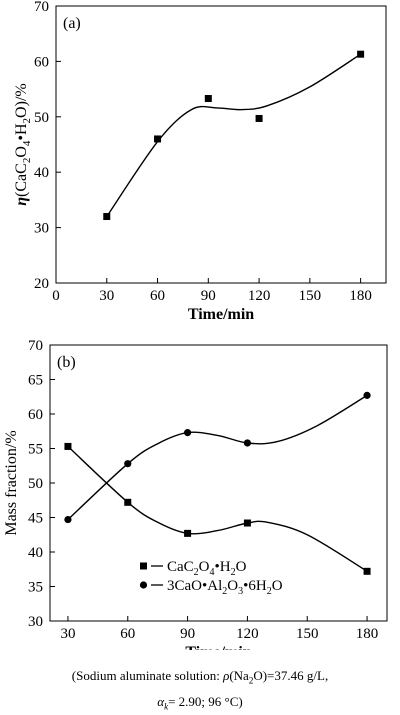  I want to click on a-x-tick-label: 90, so click(208, 296).